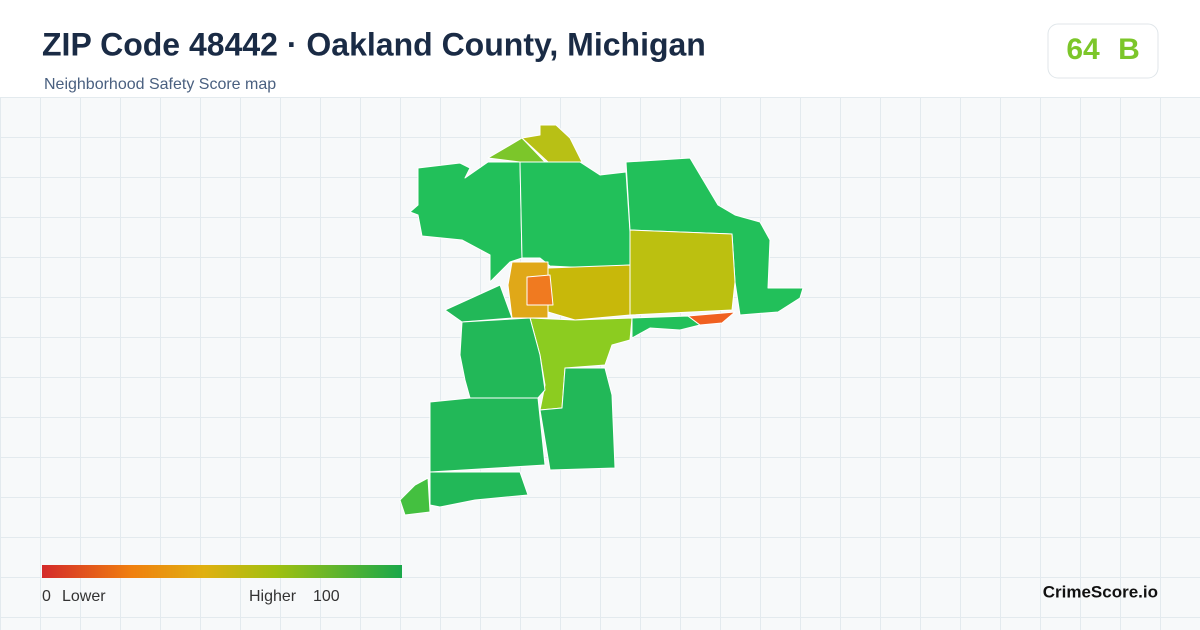 Image resolution: width=1200 pixels, height=630 pixels. What do you see at coordinates (84, 596) in the screenshot?
I see `legend-min-label: Lower` at bounding box center [84, 596].